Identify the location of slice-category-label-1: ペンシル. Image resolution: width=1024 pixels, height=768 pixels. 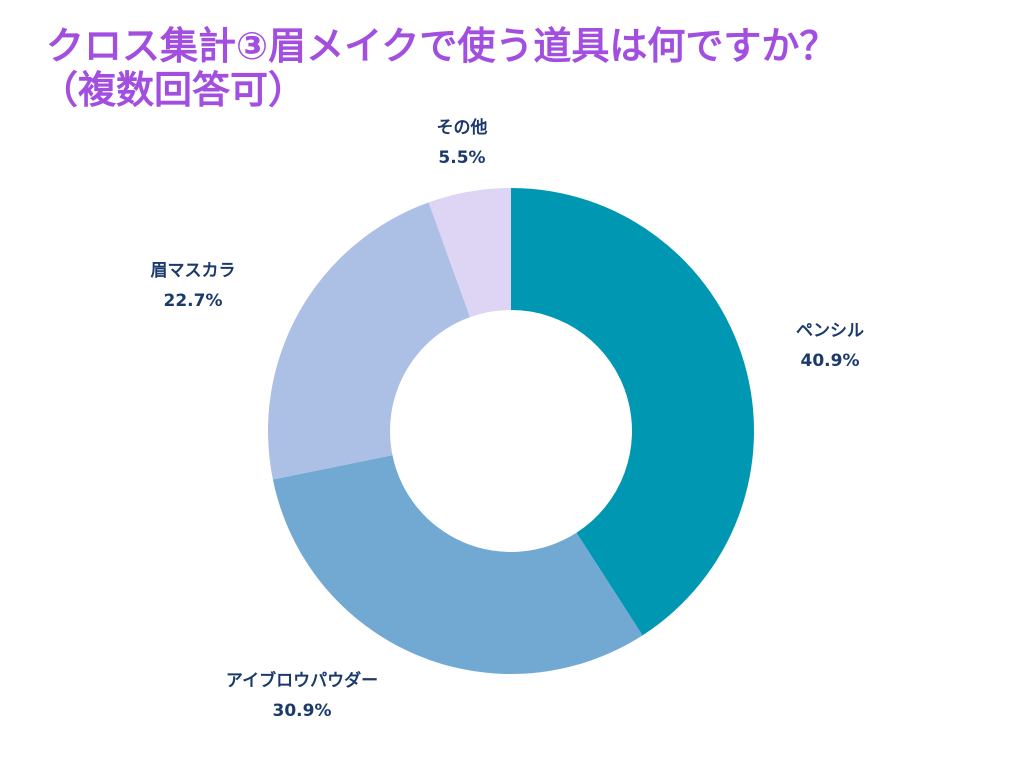
(830, 331).